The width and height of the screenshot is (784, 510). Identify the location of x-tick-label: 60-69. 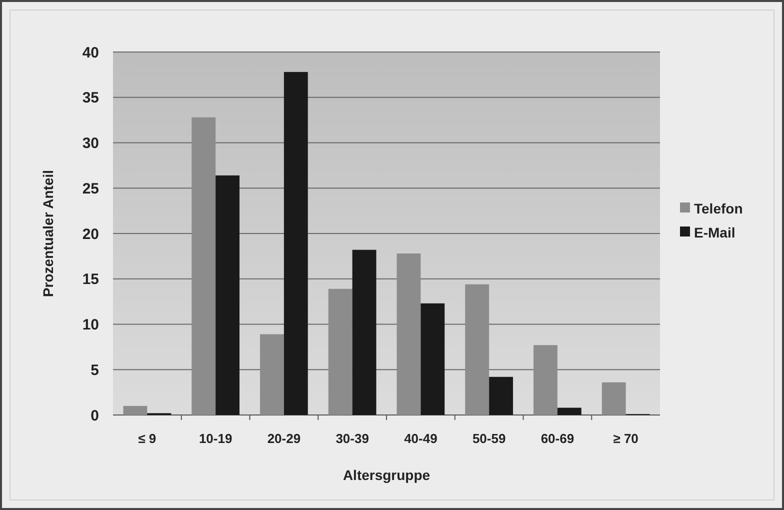
(557, 438).